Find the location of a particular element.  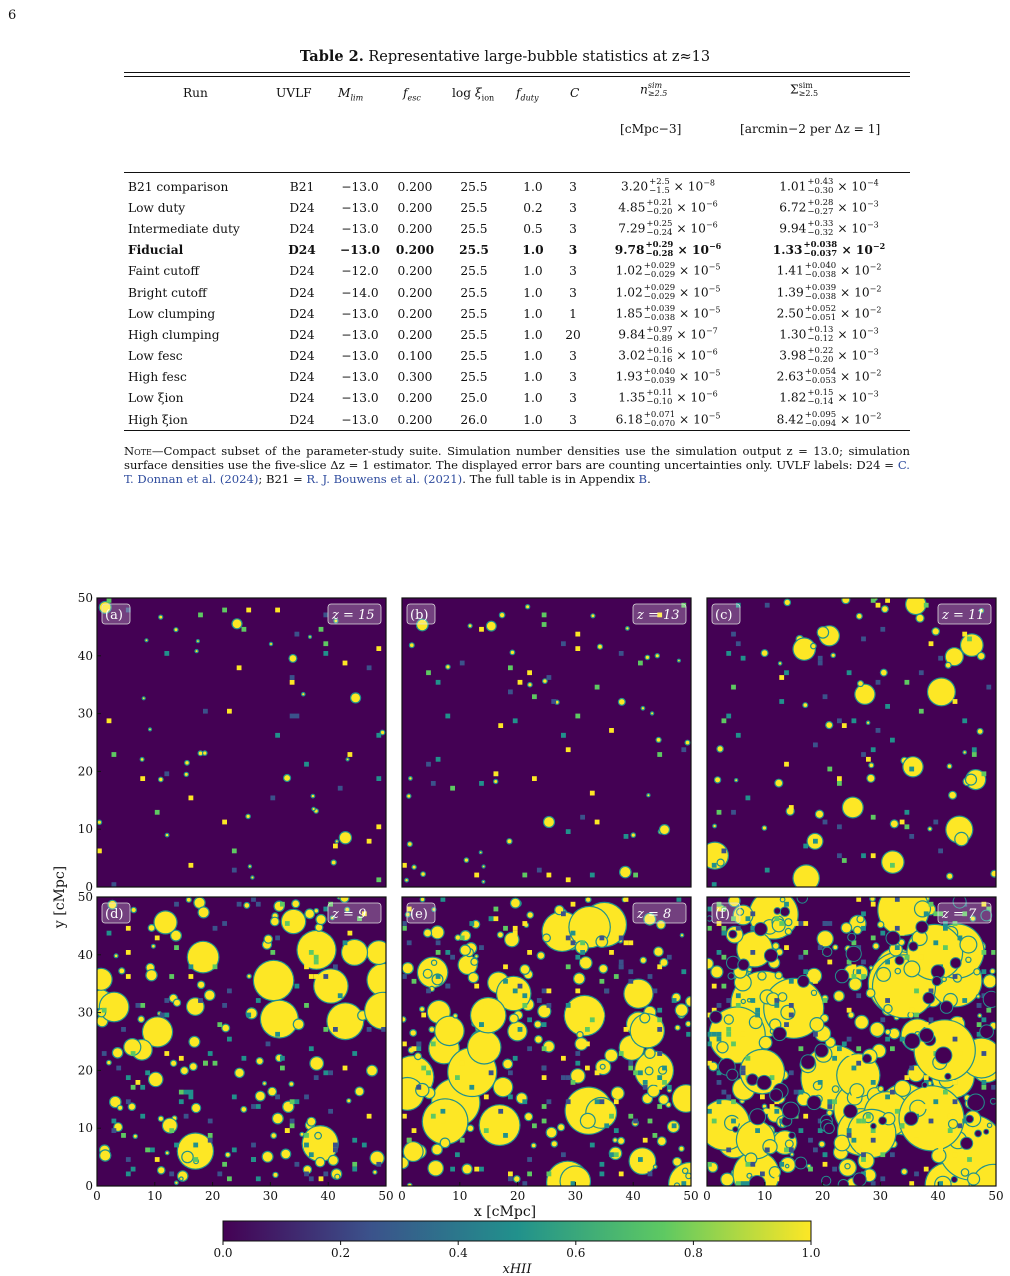

panel-redshift: z = 8 is located at coordinates (653, 914).